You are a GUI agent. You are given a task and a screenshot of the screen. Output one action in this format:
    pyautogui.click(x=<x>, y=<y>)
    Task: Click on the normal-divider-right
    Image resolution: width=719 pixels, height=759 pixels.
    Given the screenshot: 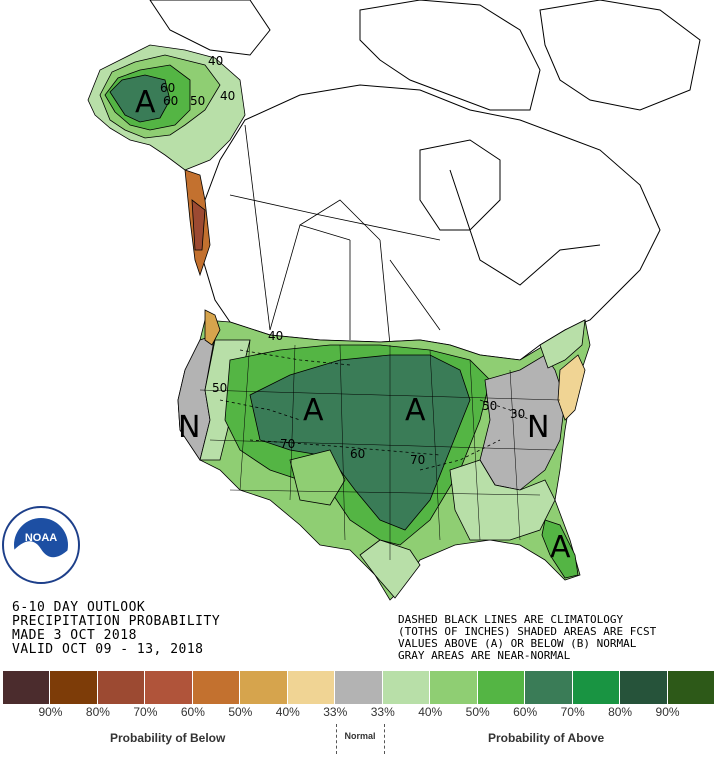 What is the action you would take?
    pyautogui.click(x=384, y=739)
    